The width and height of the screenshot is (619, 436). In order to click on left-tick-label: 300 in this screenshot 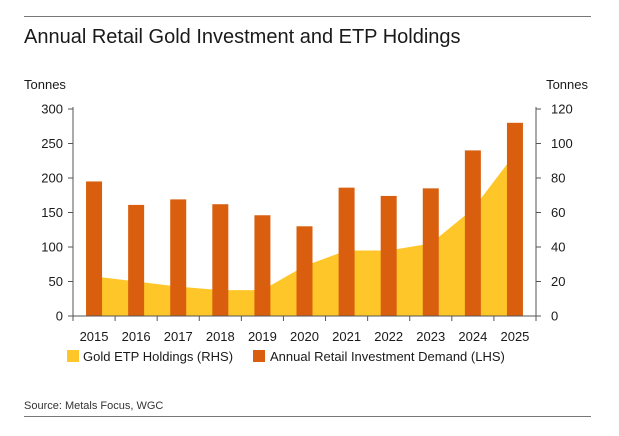, I will do `click(52, 109)`.